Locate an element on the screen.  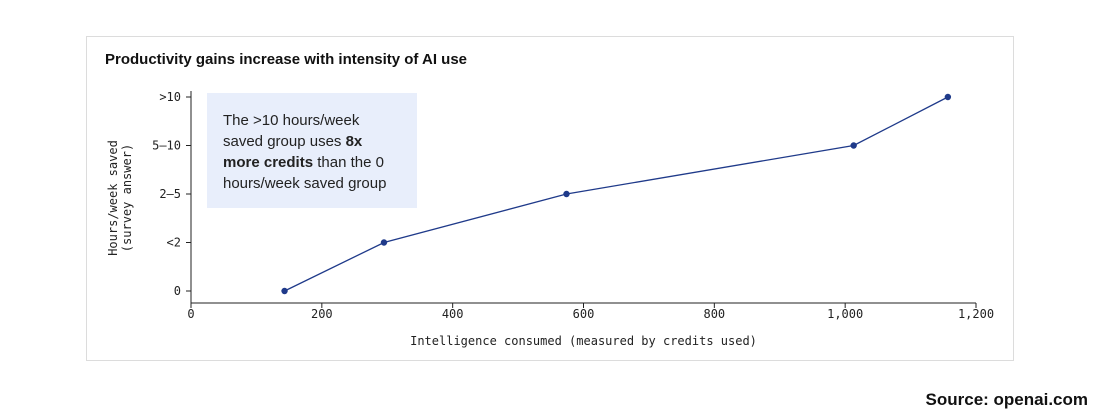
x-tick-label: 1,000 is located at coordinates (845, 314).